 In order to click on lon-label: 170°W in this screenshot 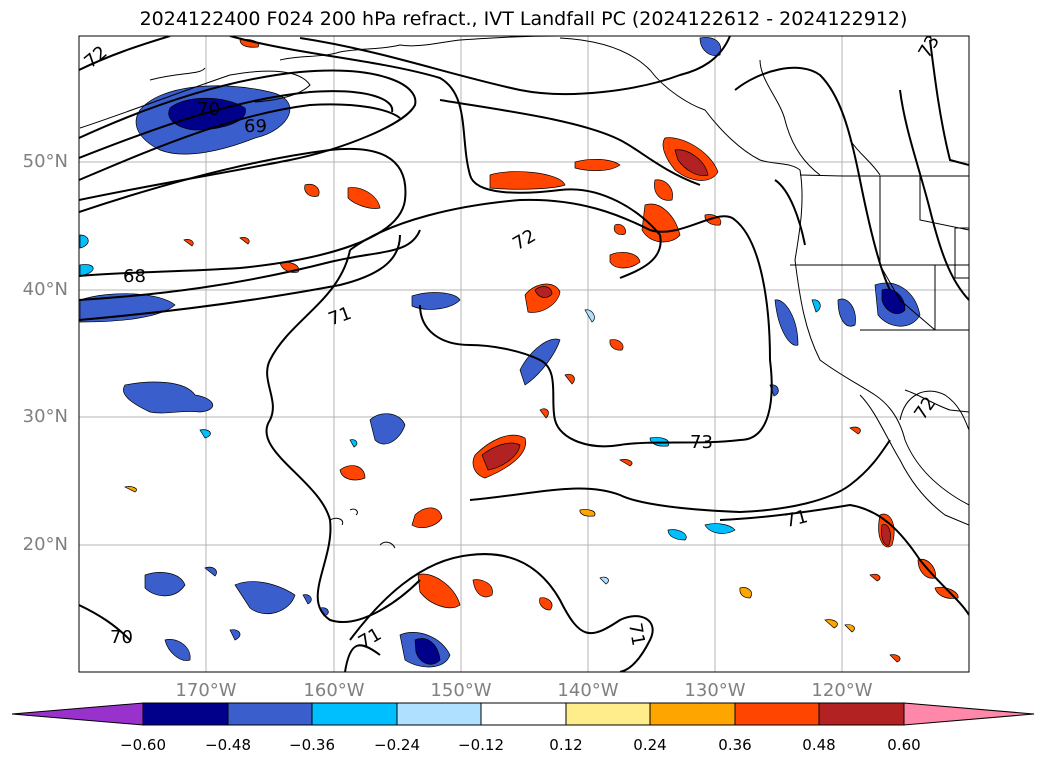, I will do `click(206, 690)`.